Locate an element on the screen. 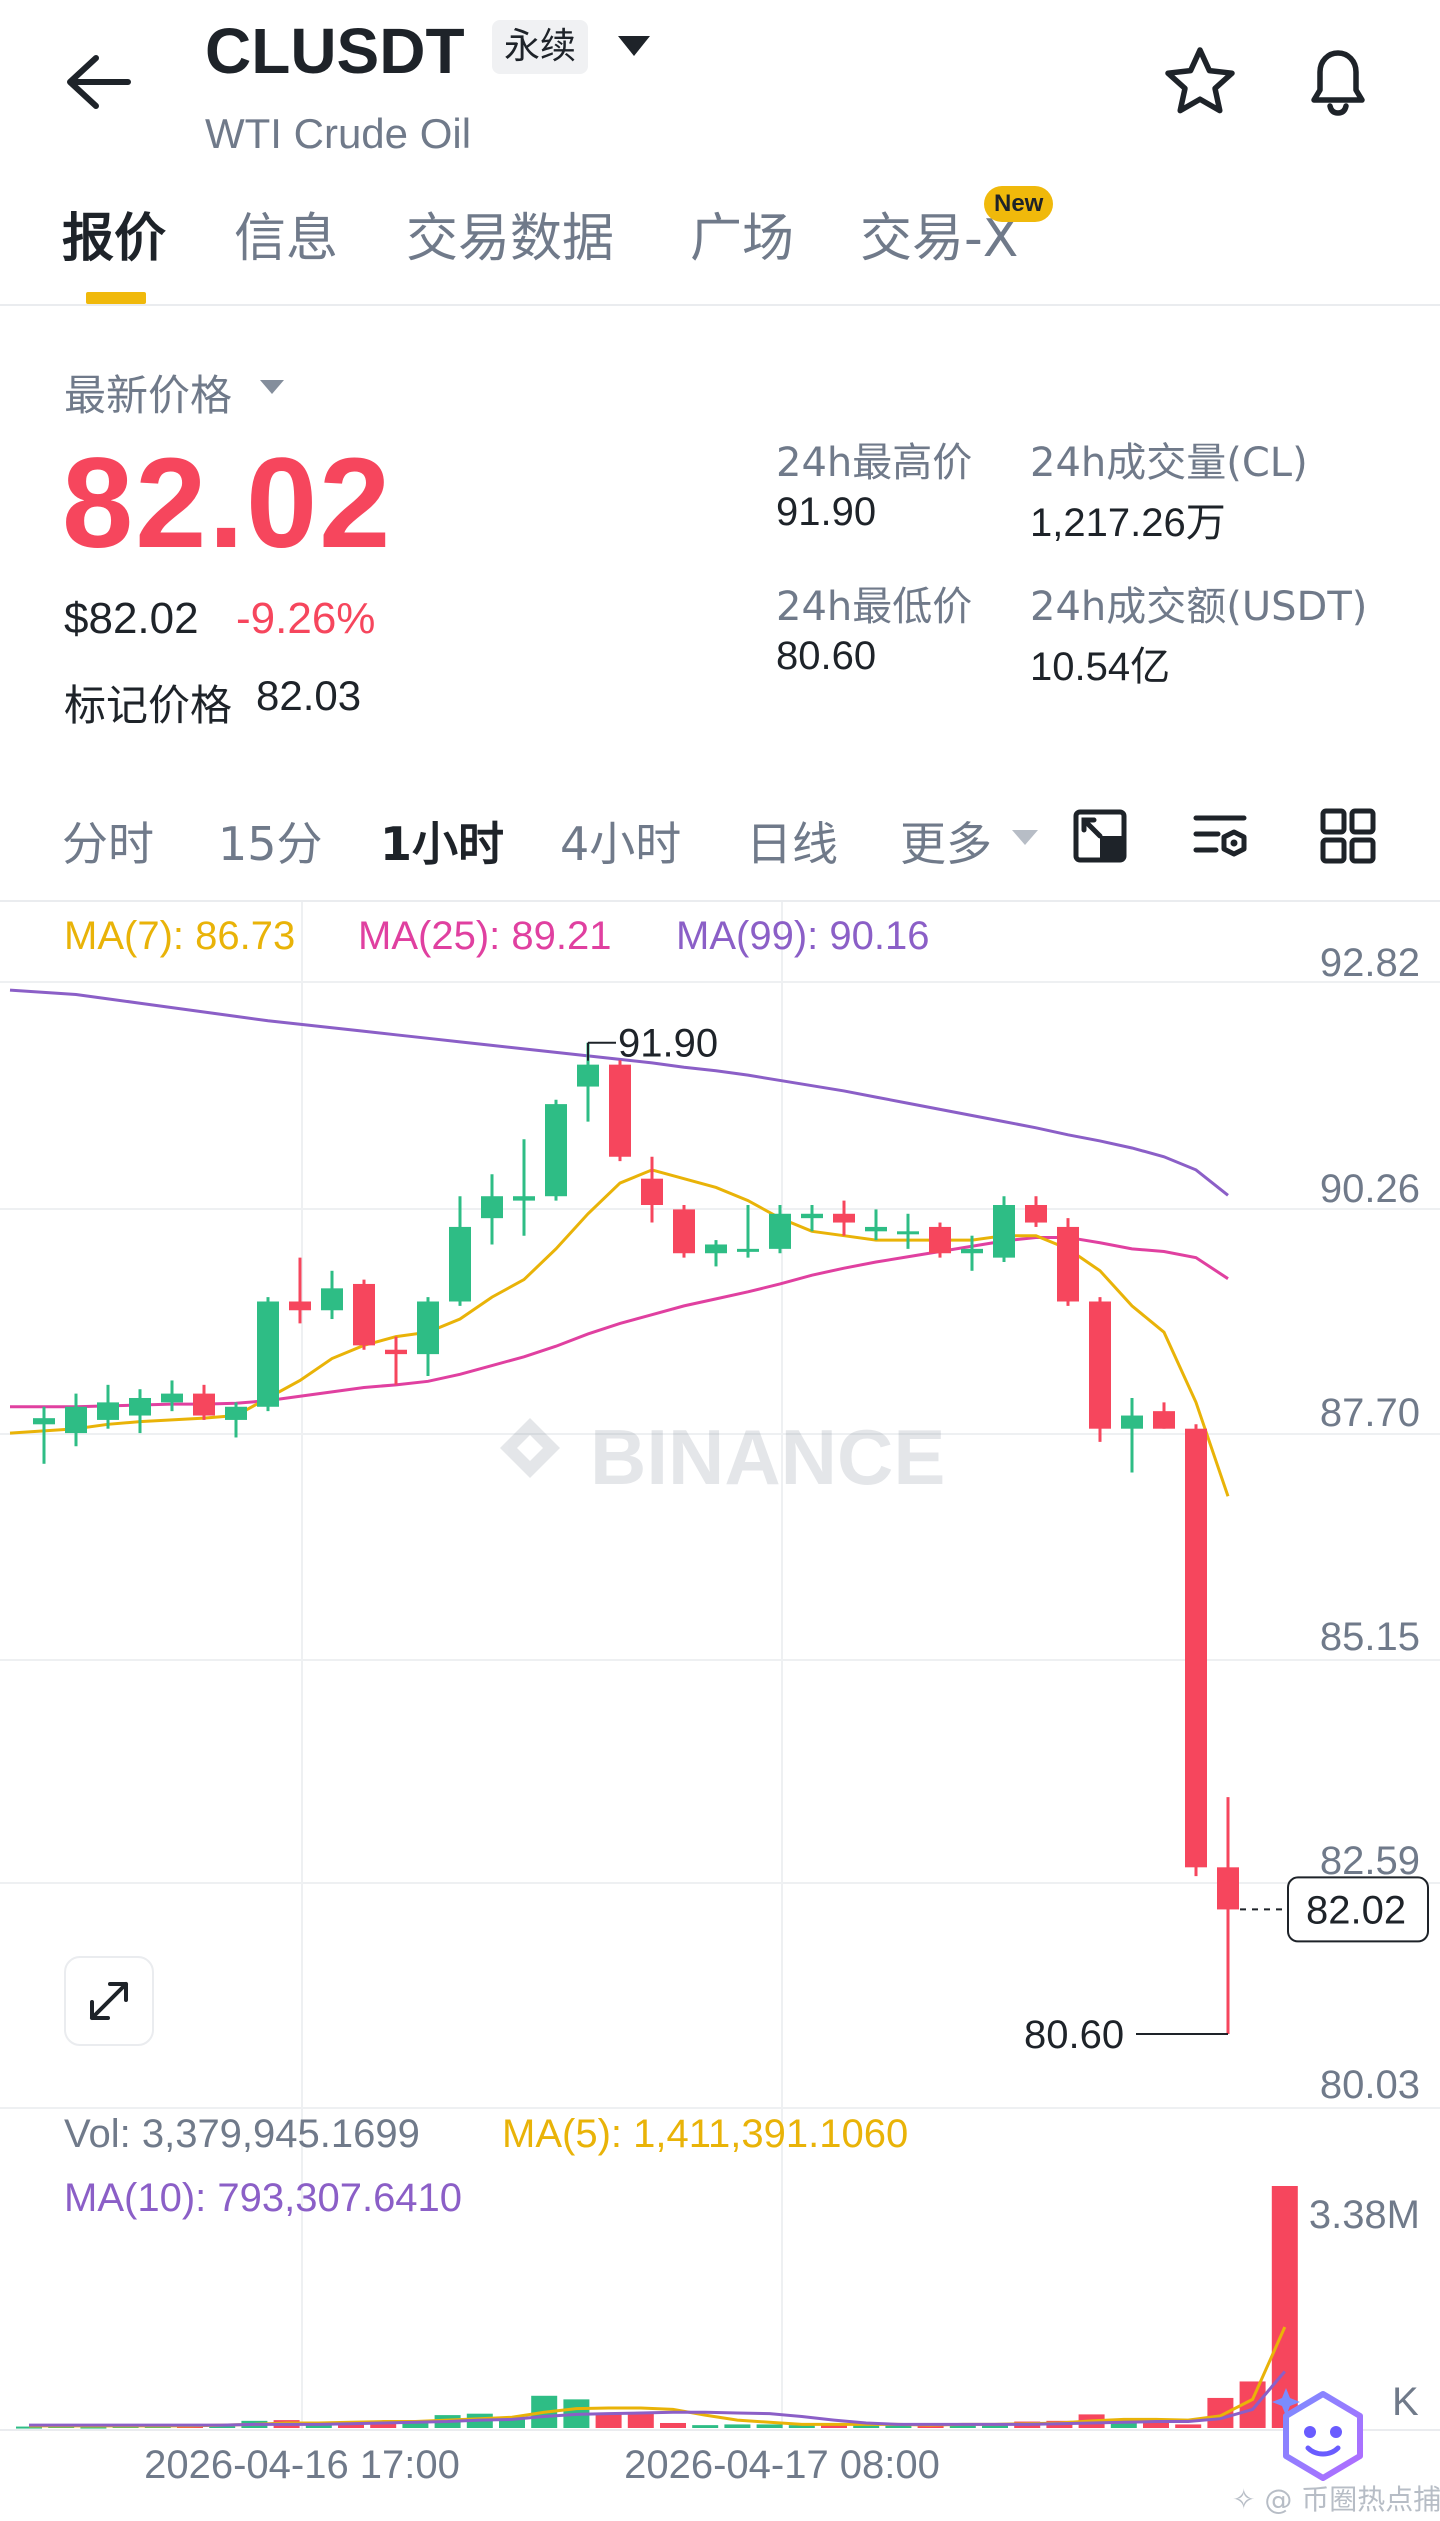 The width and height of the screenshot is (1440, 2521). grid-view-icon is located at coordinates (1348, 836).